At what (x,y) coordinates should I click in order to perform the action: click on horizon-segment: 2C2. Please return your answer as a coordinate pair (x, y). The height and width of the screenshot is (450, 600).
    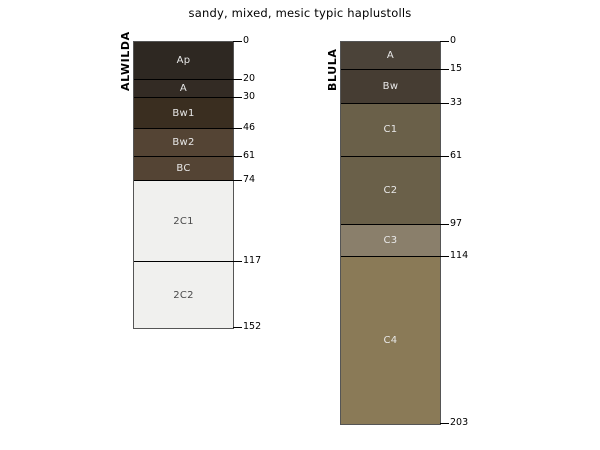
    Looking at the image, I should click on (183, 295).